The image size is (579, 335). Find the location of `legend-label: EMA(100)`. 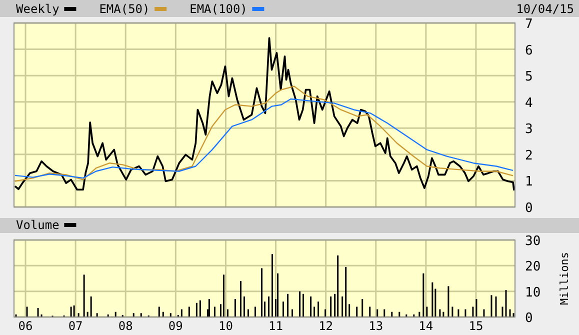

legend-label: EMA(100) is located at coordinates (219, 9).